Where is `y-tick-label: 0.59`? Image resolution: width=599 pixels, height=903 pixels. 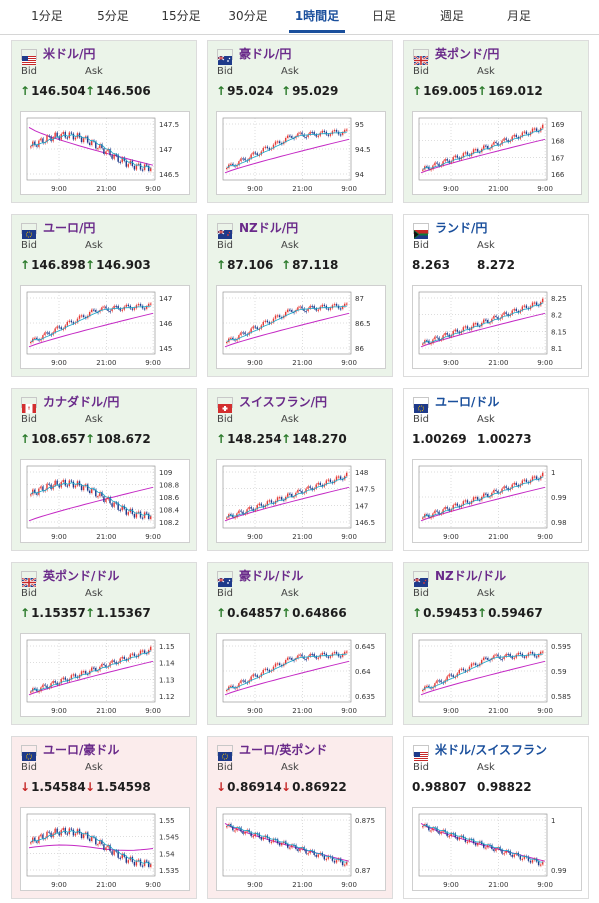
y-tick-label: 0.59 is located at coordinates (559, 672).